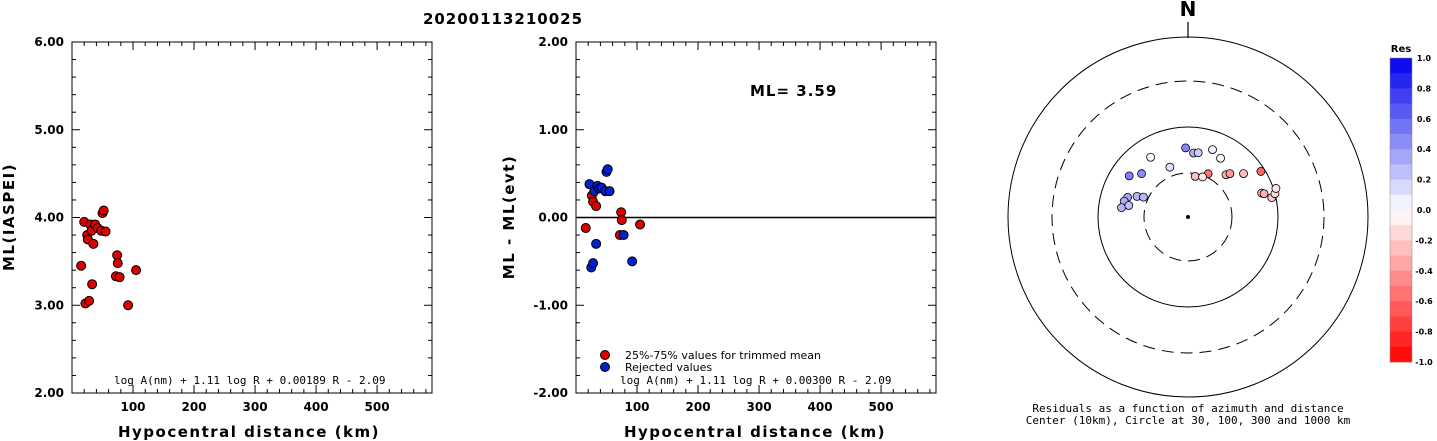 The width and height of the screenshot is (1437, 441). I want to click on panel1-x-tick-label: 300, so click(255, 407).